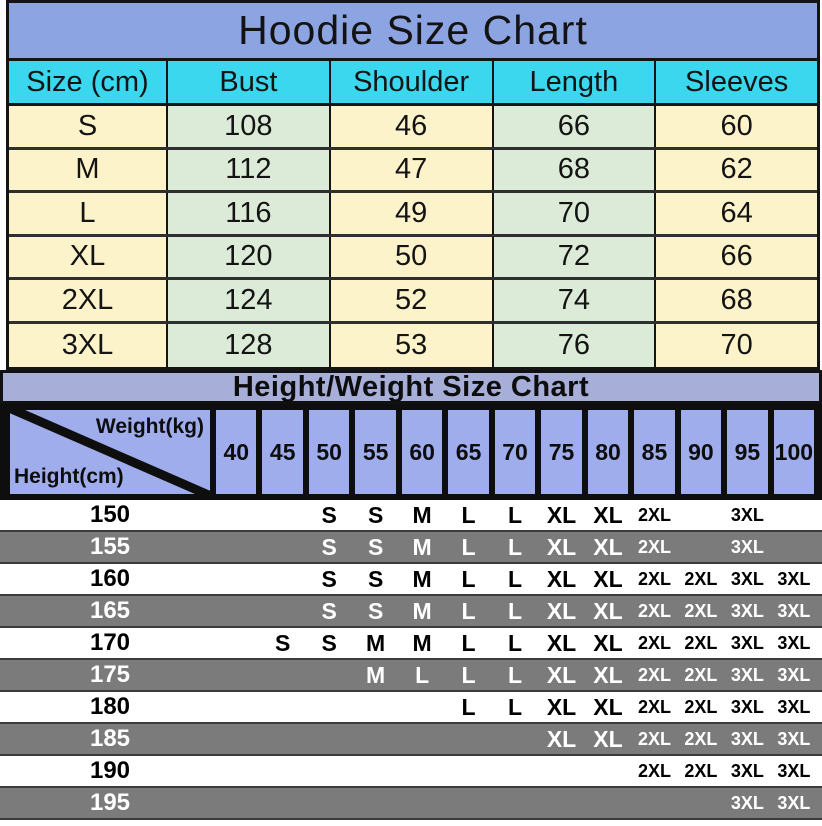 The height and width of the screenshot is (826, 822). I want to click on height-label-cell: 160, so click(110, 578).